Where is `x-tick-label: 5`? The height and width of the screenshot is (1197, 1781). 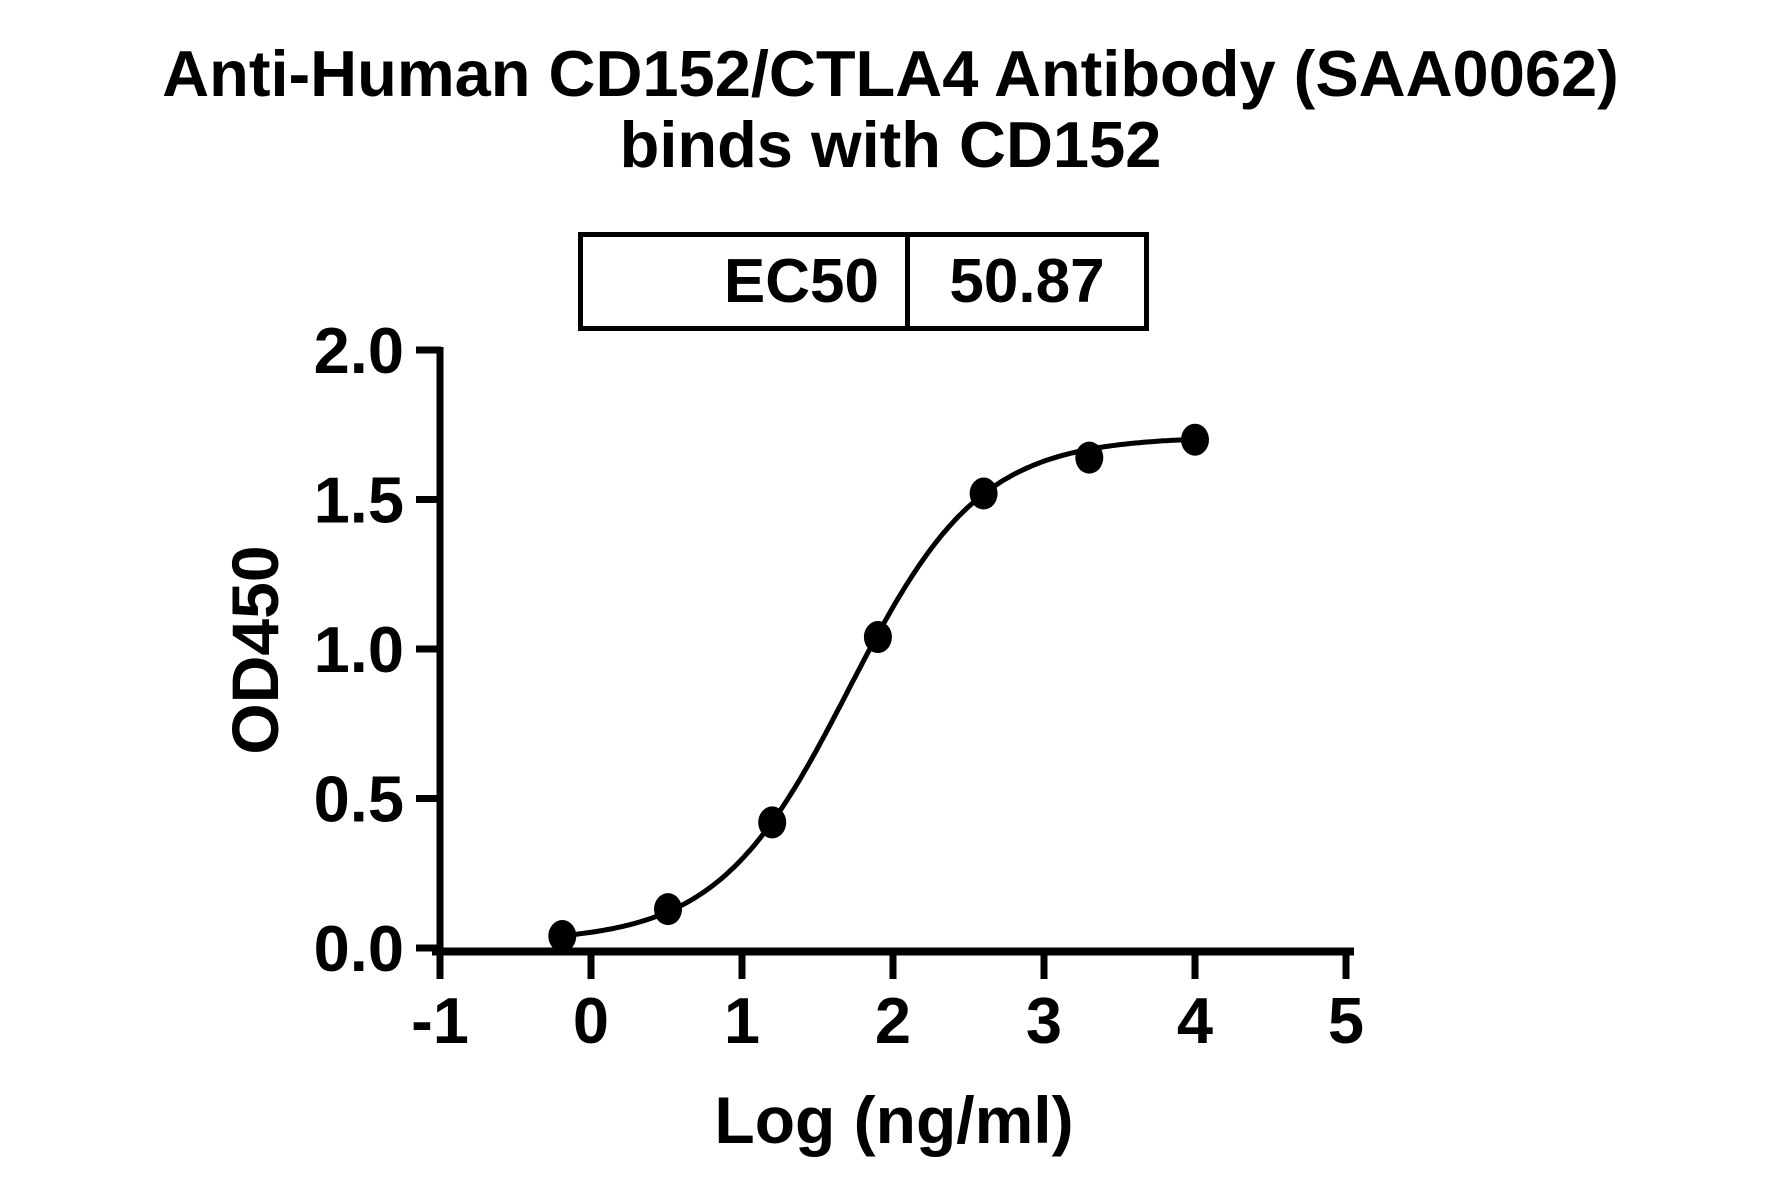 x-tick-label: 5 is located at coordinates (1346, 1020).